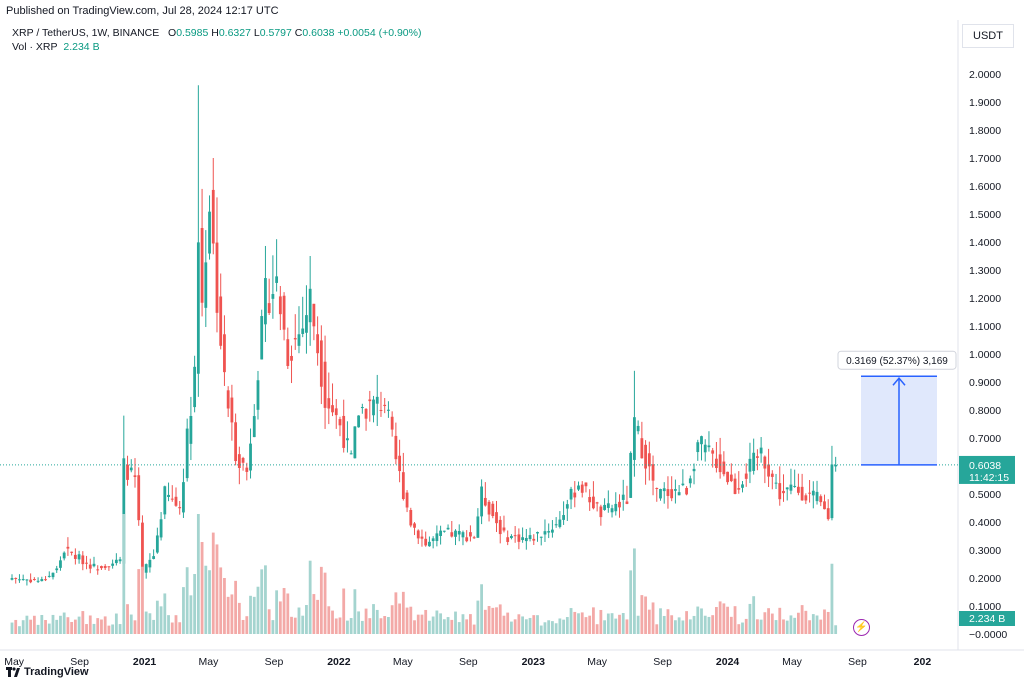 This screenshot has height=686, width=1024. What do you see at coordinates (597, 662) in the screenshot?
I see `x-tick-label: May` at bounding box center [597, 662].